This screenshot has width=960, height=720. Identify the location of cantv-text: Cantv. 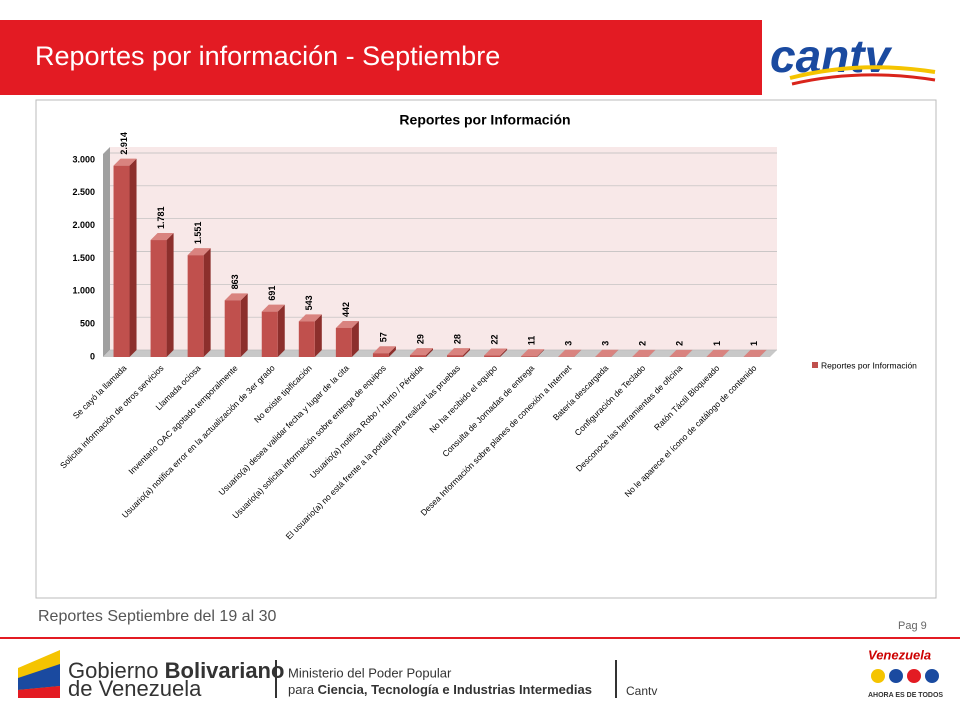
(641, 691).